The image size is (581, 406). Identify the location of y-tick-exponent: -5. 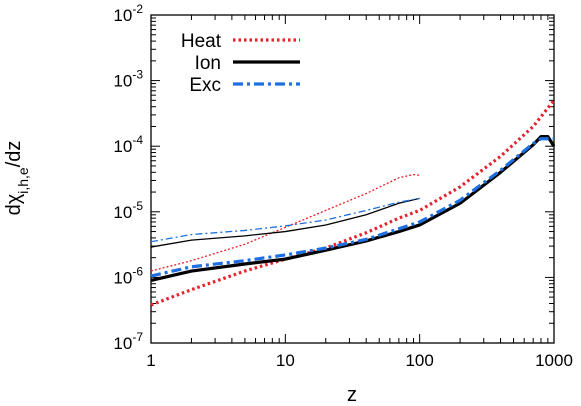
(137, 206).